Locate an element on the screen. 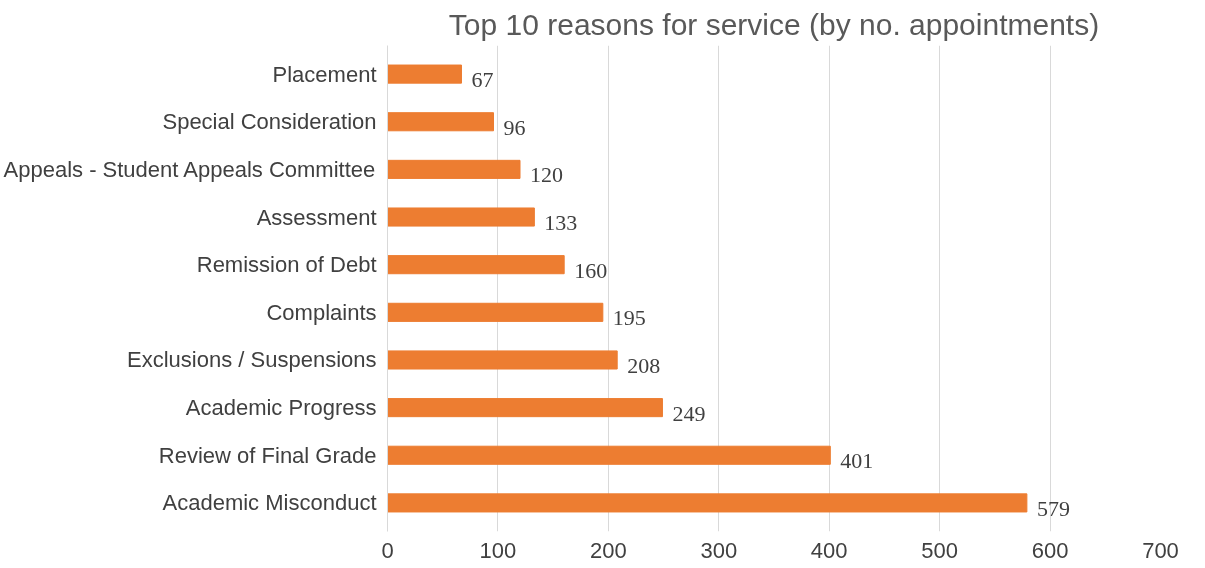  data-label: 249 is located at coordinates (689, 413).